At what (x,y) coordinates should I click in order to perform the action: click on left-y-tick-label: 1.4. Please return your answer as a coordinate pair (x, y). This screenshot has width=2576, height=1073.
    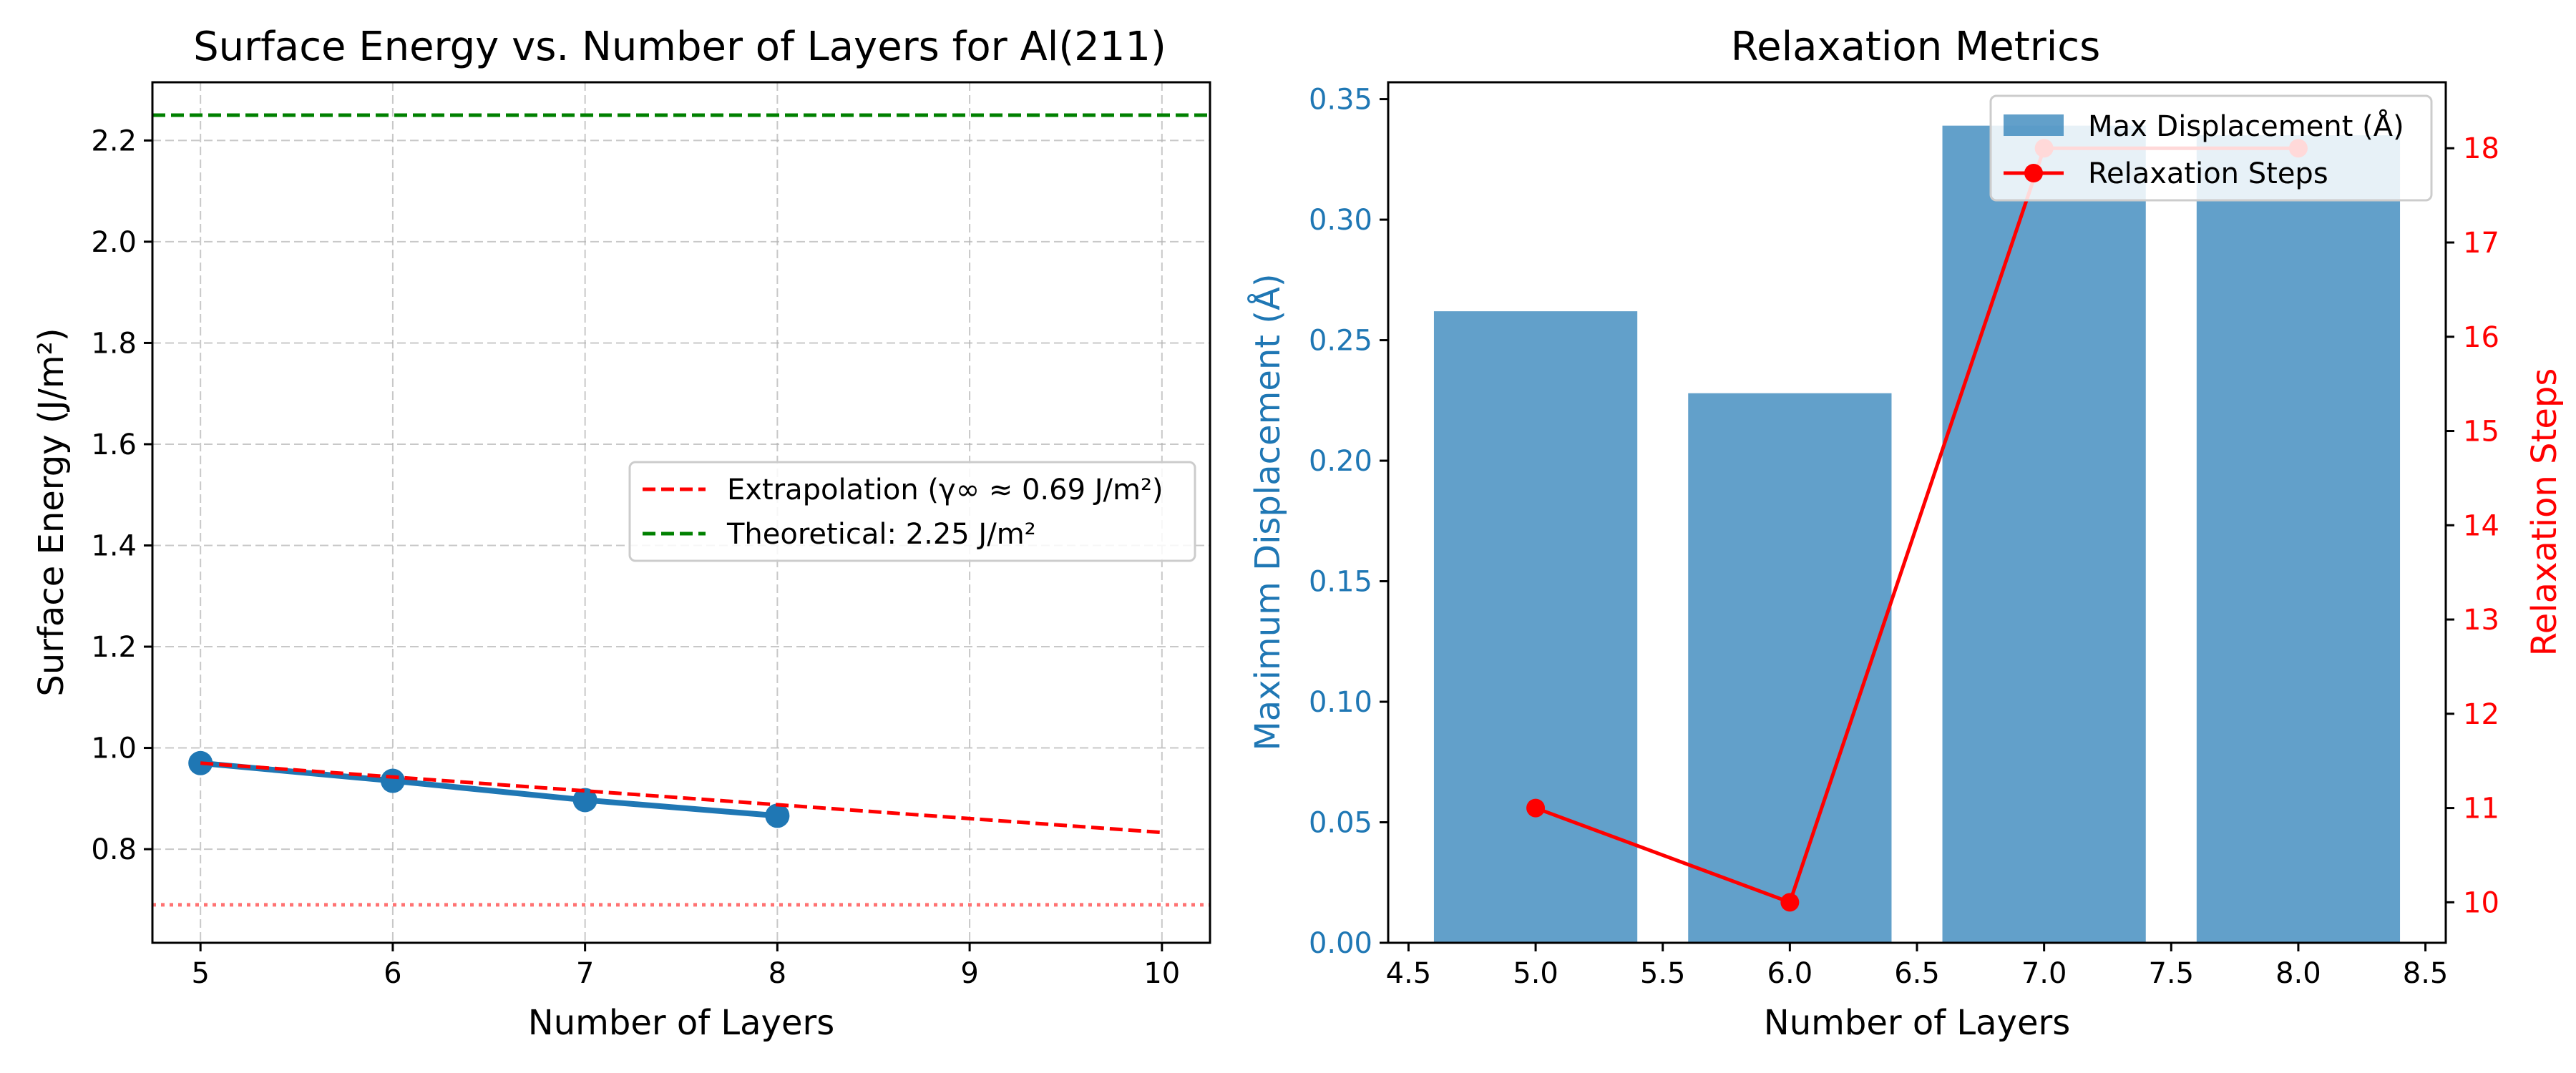
    Looking at the image, I should click on (114, 545).